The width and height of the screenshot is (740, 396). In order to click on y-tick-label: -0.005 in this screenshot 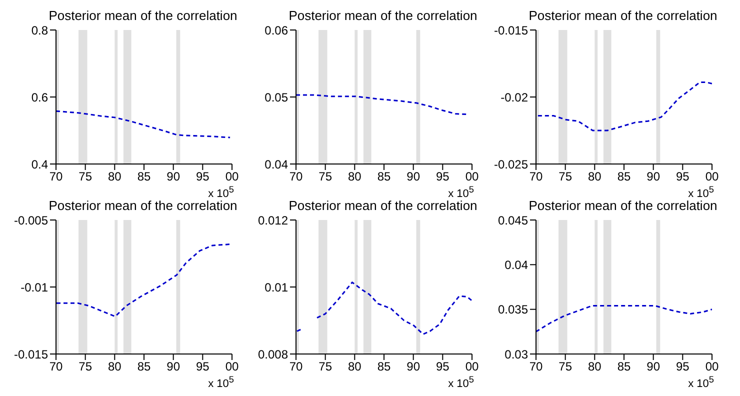, I will do `click(31, 220)`.